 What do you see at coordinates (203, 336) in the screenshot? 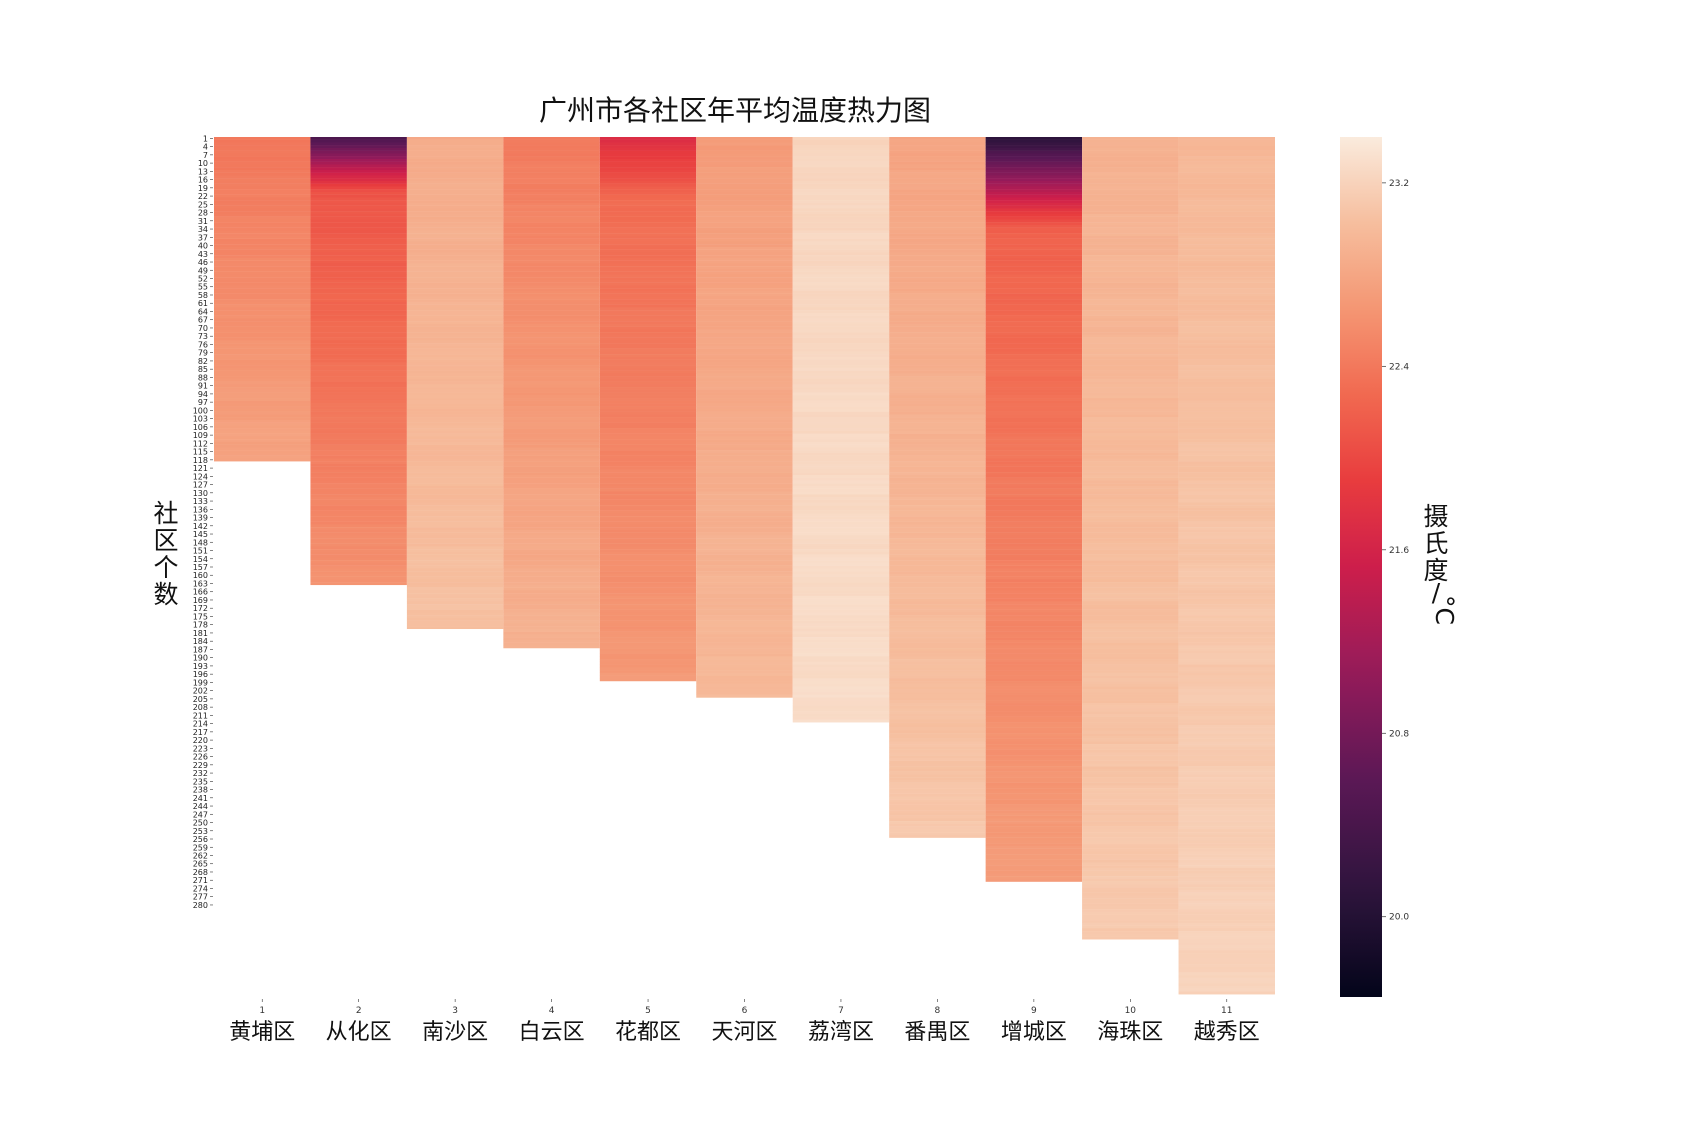
I see `y-tick-label: 73` at bounding box center [203, 336].